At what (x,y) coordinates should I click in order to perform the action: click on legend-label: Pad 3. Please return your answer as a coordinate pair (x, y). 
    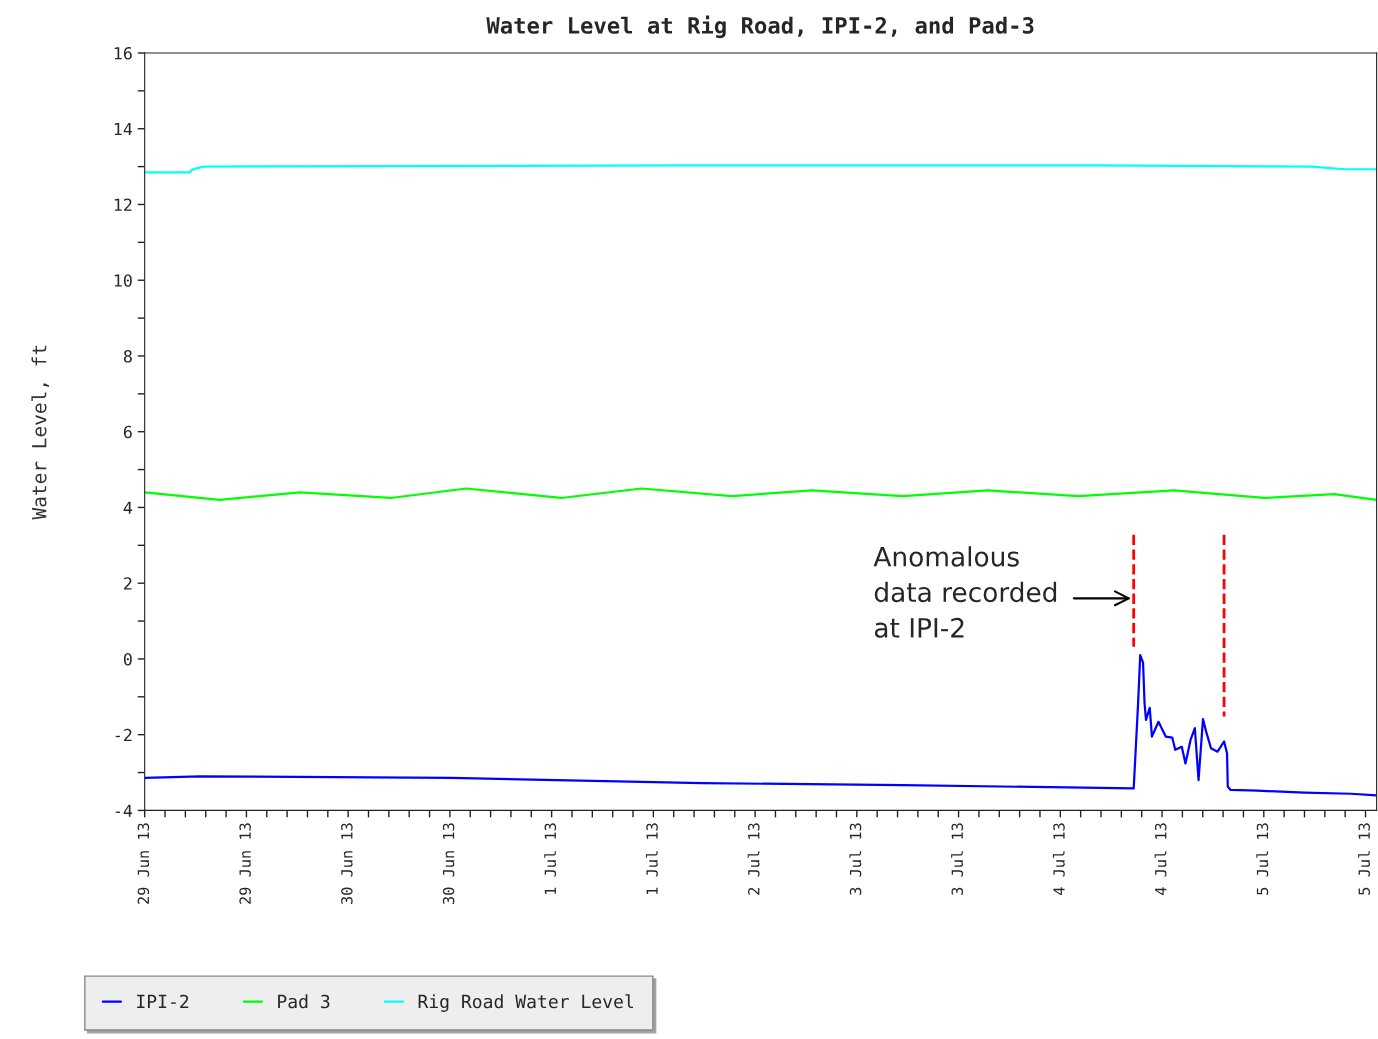
    Looking at the image, I should click on (304, 1001).